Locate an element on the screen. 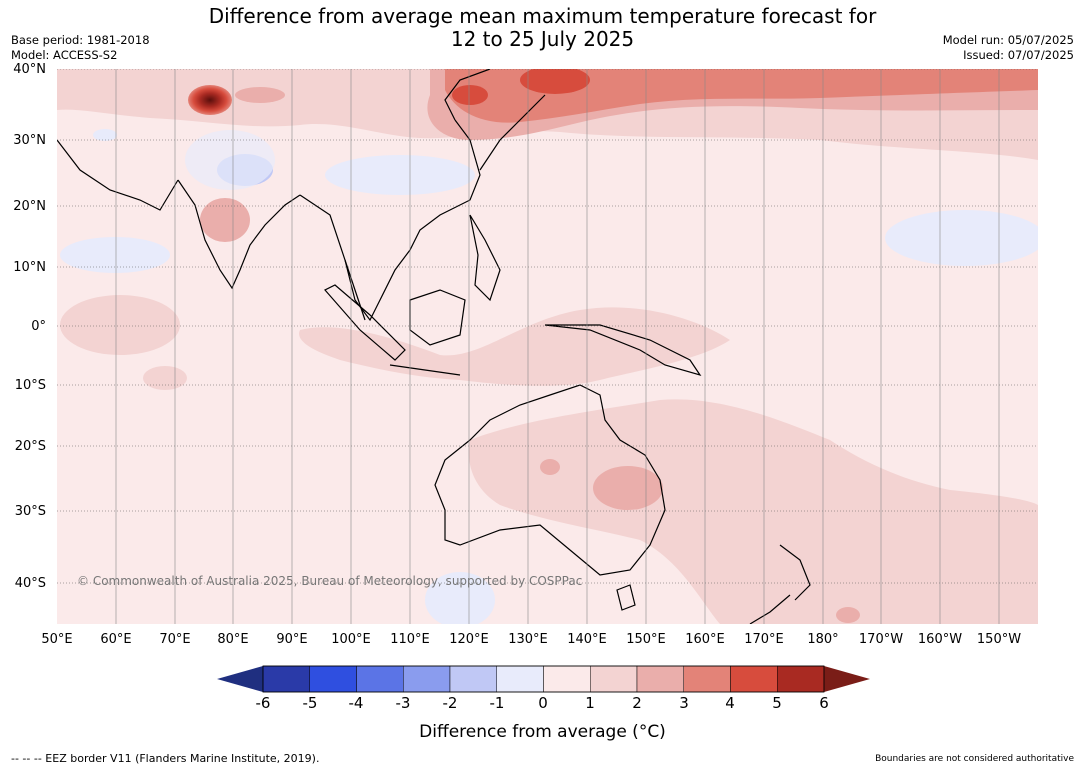  lat-label-20s: 20°S is located at coordinates (30, 446).